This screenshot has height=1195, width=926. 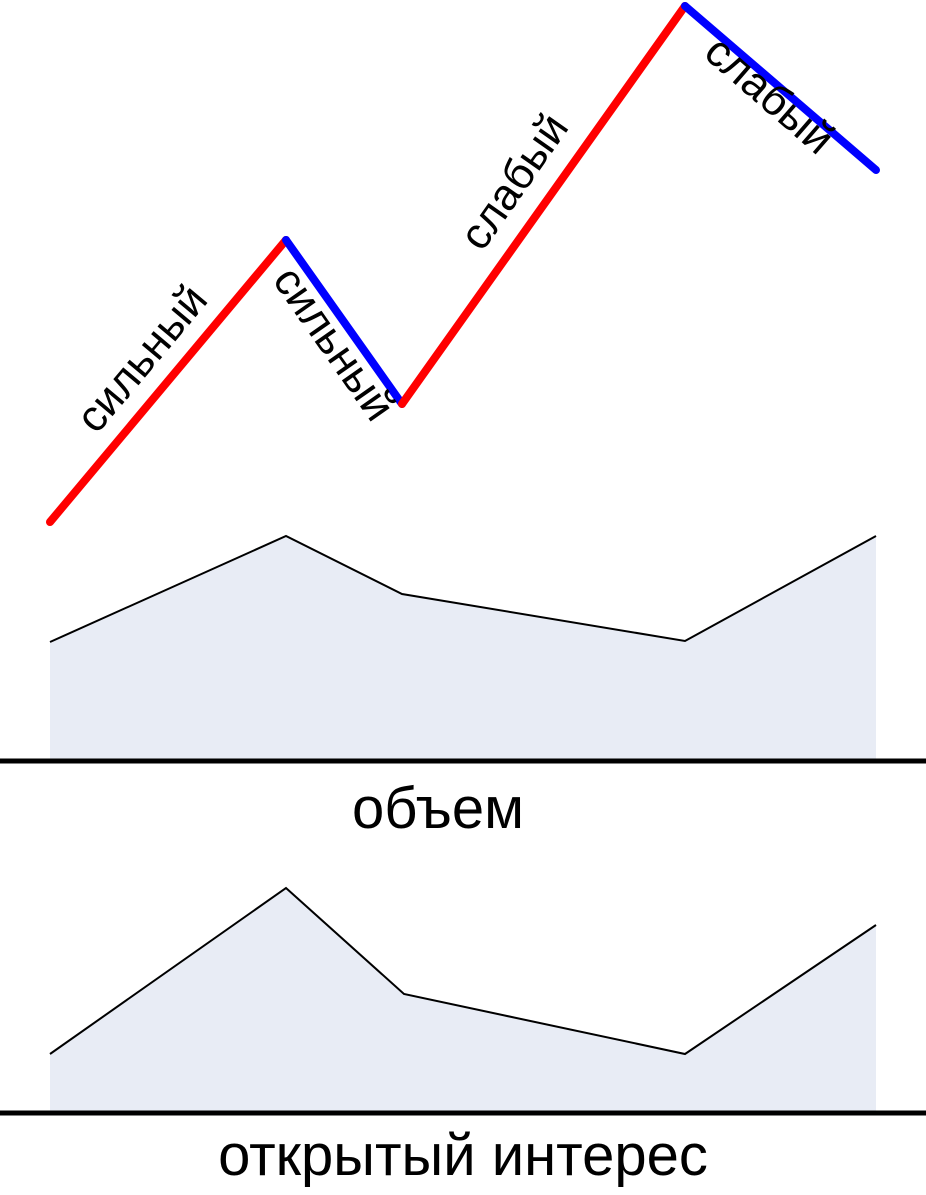 I want to click on segment-2-label: сильный, so click(x=333, y=344).